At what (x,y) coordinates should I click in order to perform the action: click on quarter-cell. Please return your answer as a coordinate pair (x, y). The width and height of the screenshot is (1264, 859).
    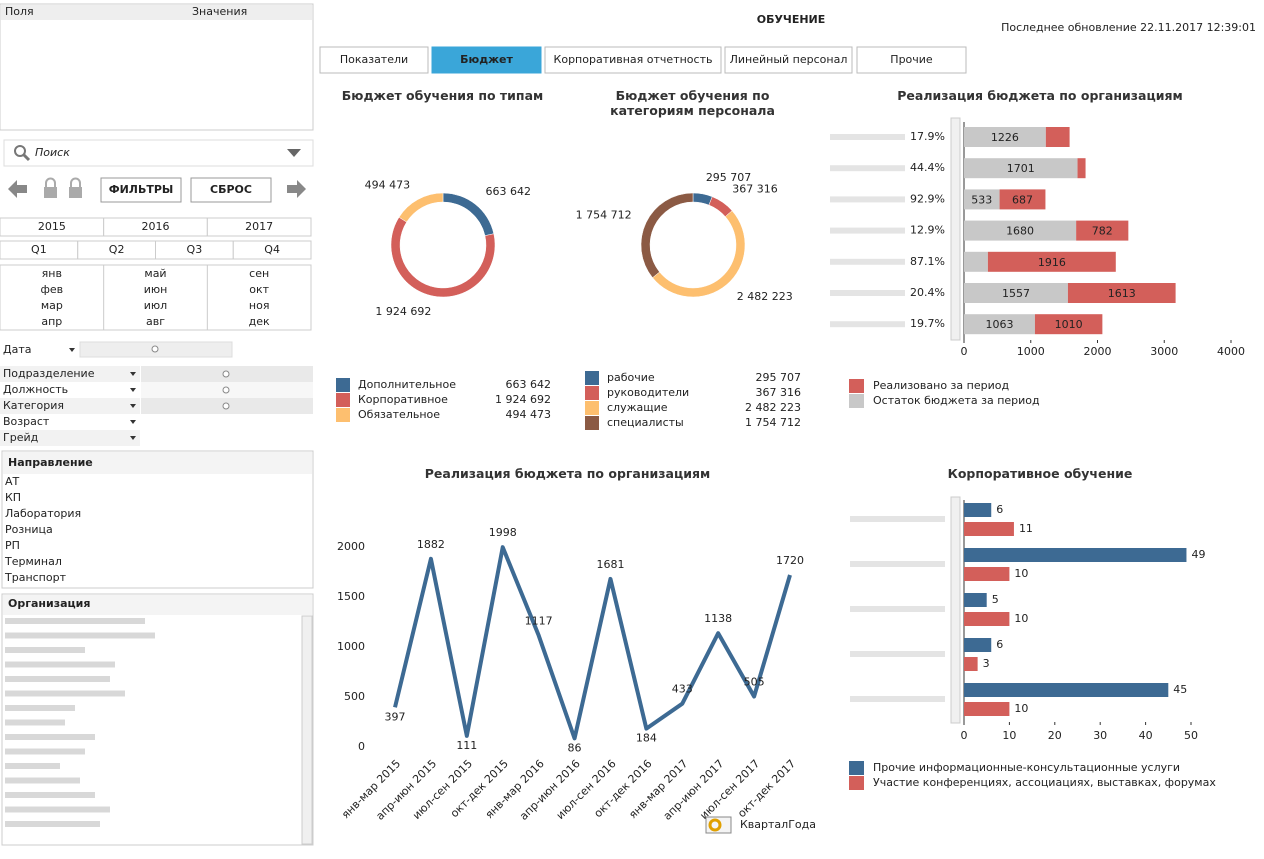
    Looking at the image, I should click on (272, 250).